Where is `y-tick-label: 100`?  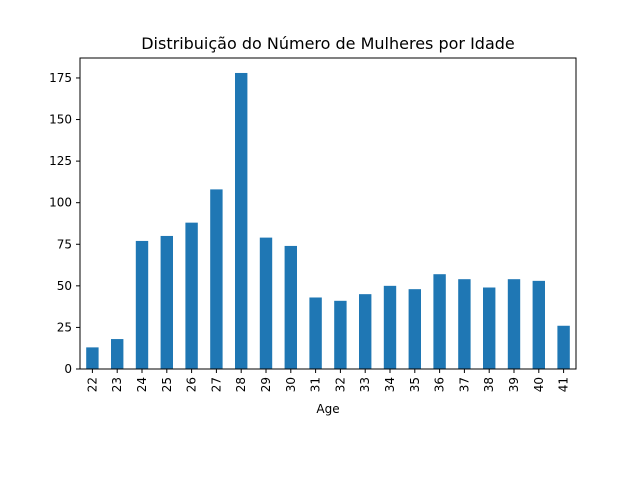 y-tick-label: 100 is located at coordinates (60, 203).